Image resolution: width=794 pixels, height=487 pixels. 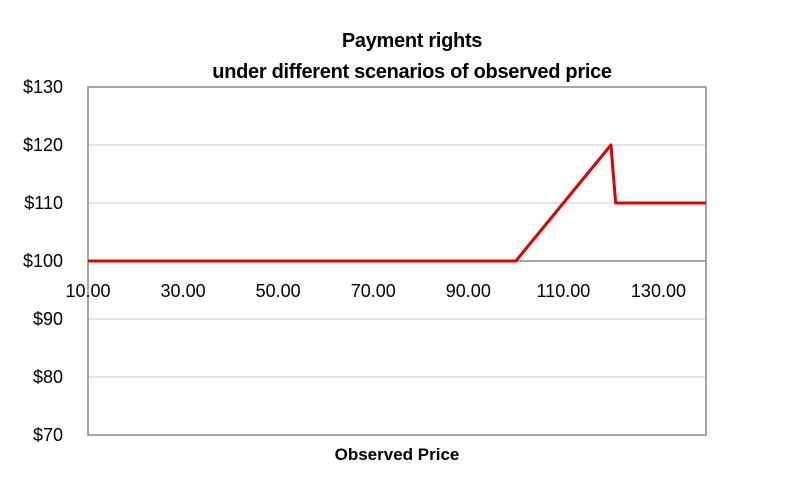 What do you see at coordinates (278, 291) in the screenshot?
I see `x-tick-label: 50.00` at bounding box center [278, 291].